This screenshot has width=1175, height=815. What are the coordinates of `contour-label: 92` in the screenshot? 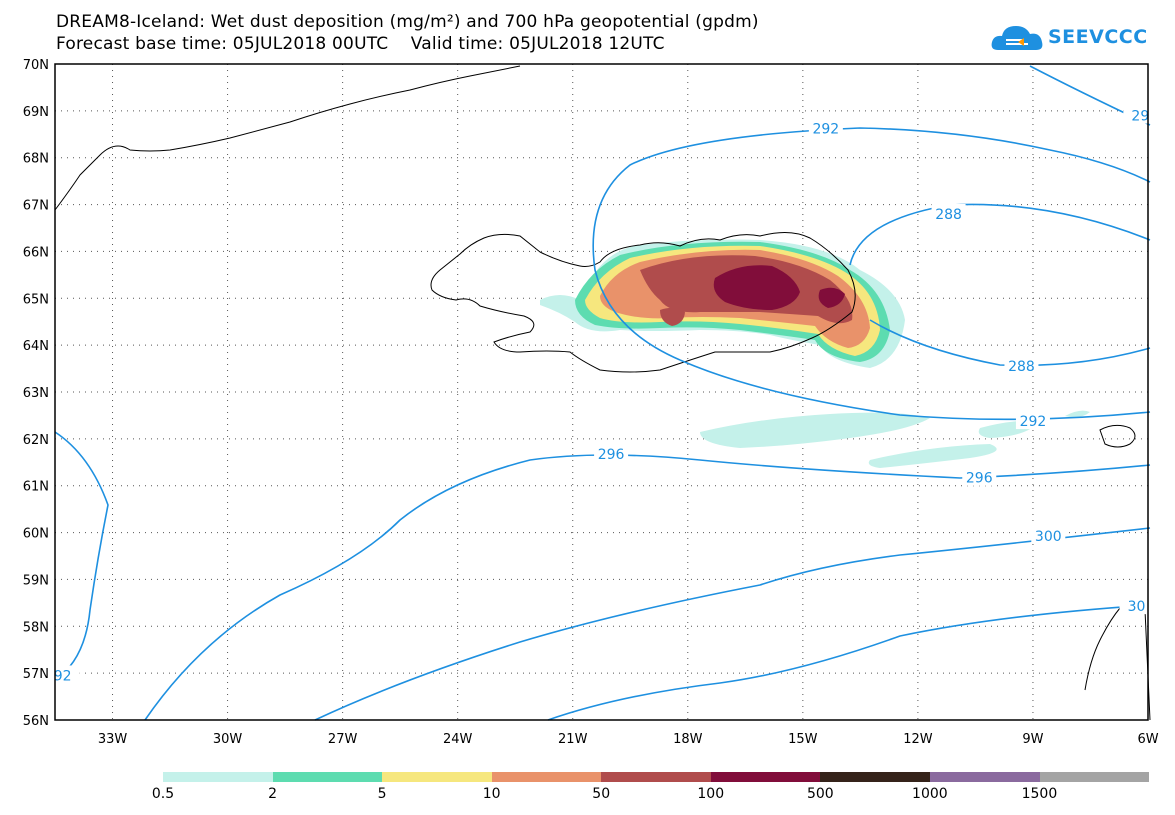 It's located at (63, 676).